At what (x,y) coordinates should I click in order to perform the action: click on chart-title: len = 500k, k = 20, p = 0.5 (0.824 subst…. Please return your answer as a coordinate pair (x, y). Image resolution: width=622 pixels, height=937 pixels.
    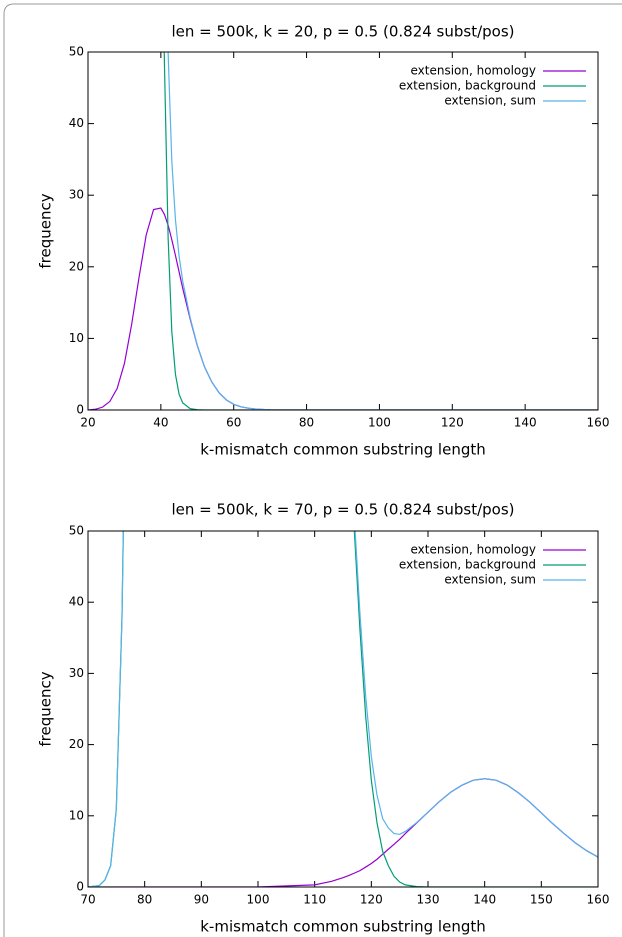
    Looking at the image, I should click on (342, 32).